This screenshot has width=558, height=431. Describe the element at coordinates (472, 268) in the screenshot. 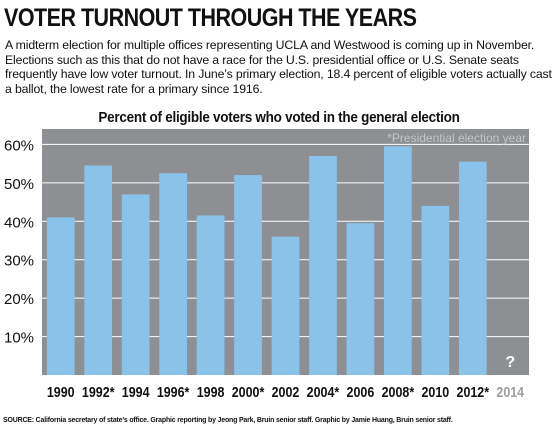

I see `bar-2012-presidential` at that location.